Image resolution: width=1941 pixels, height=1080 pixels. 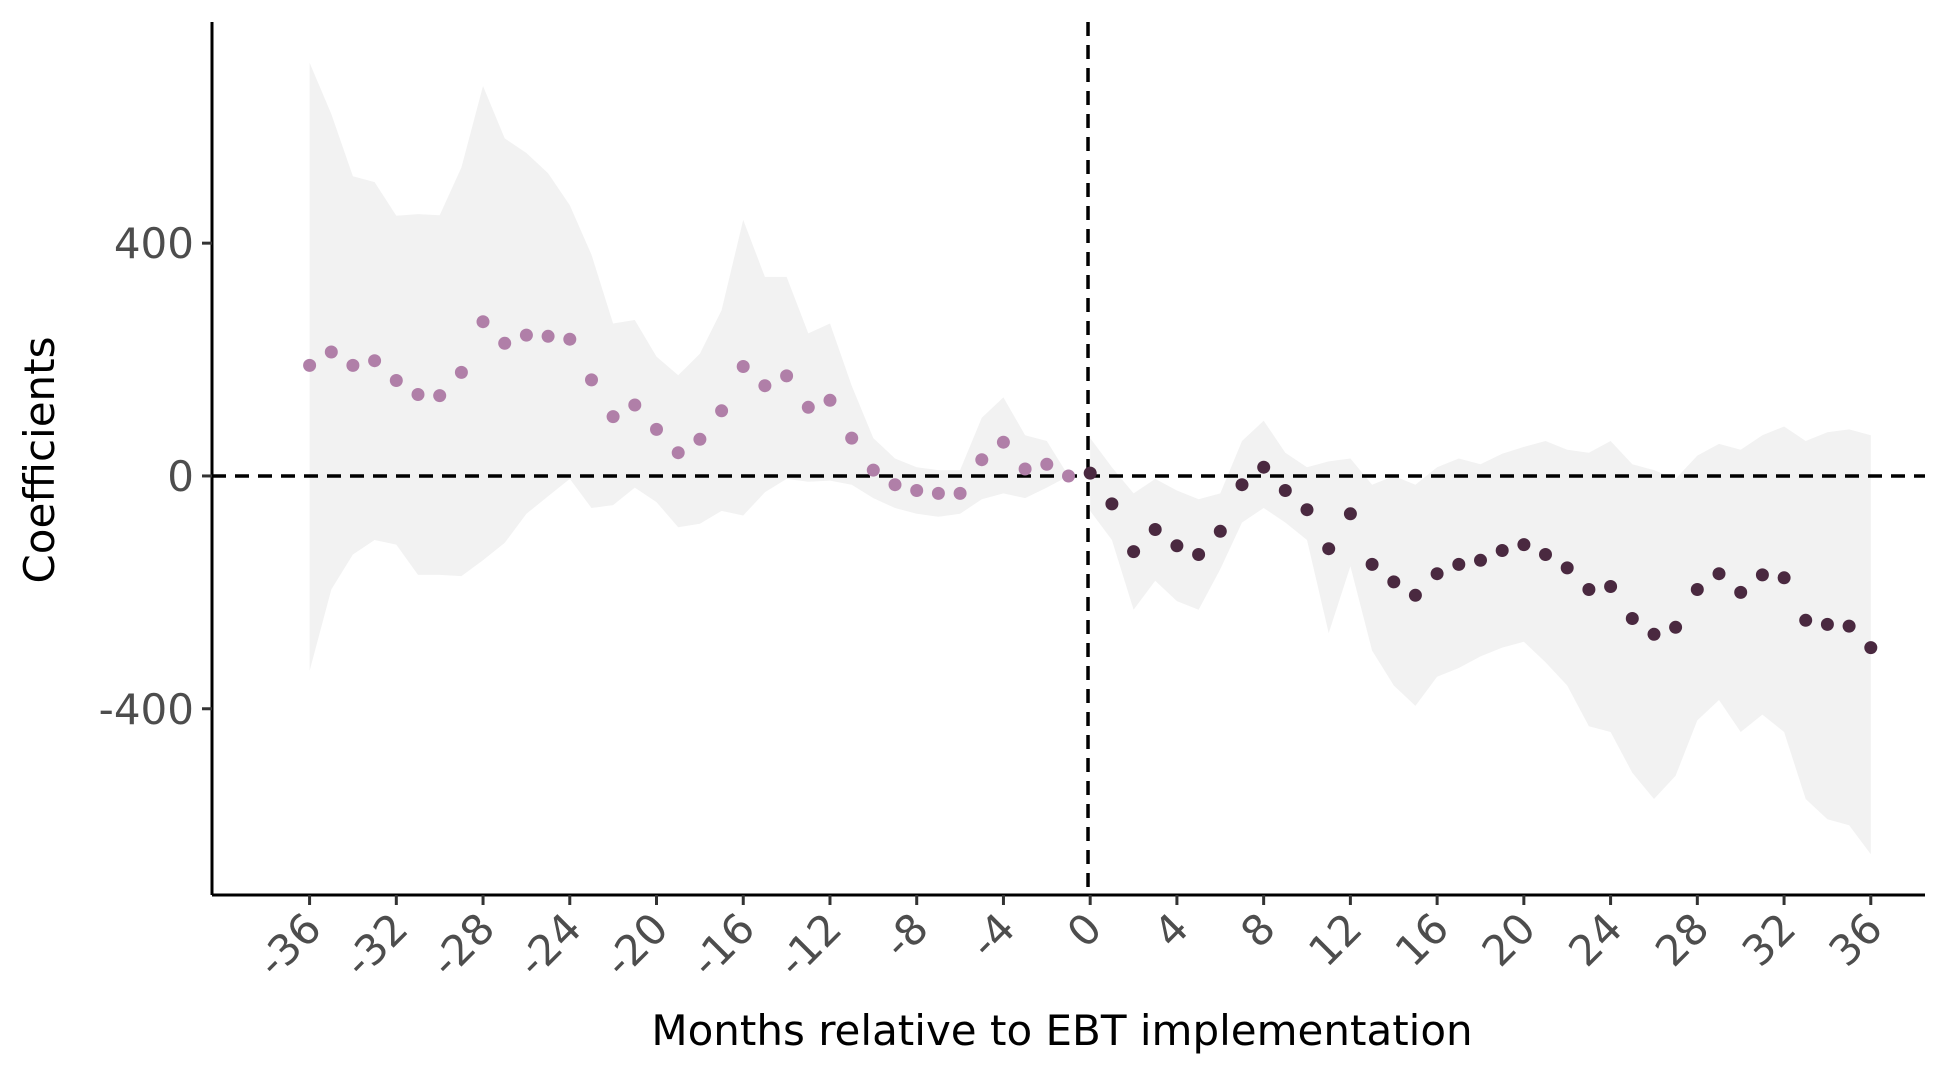 What do you see at coordinates (1509, 939) in the screenshot?
I see `x-tick-label: 20` at bounding box center [1509, 939].